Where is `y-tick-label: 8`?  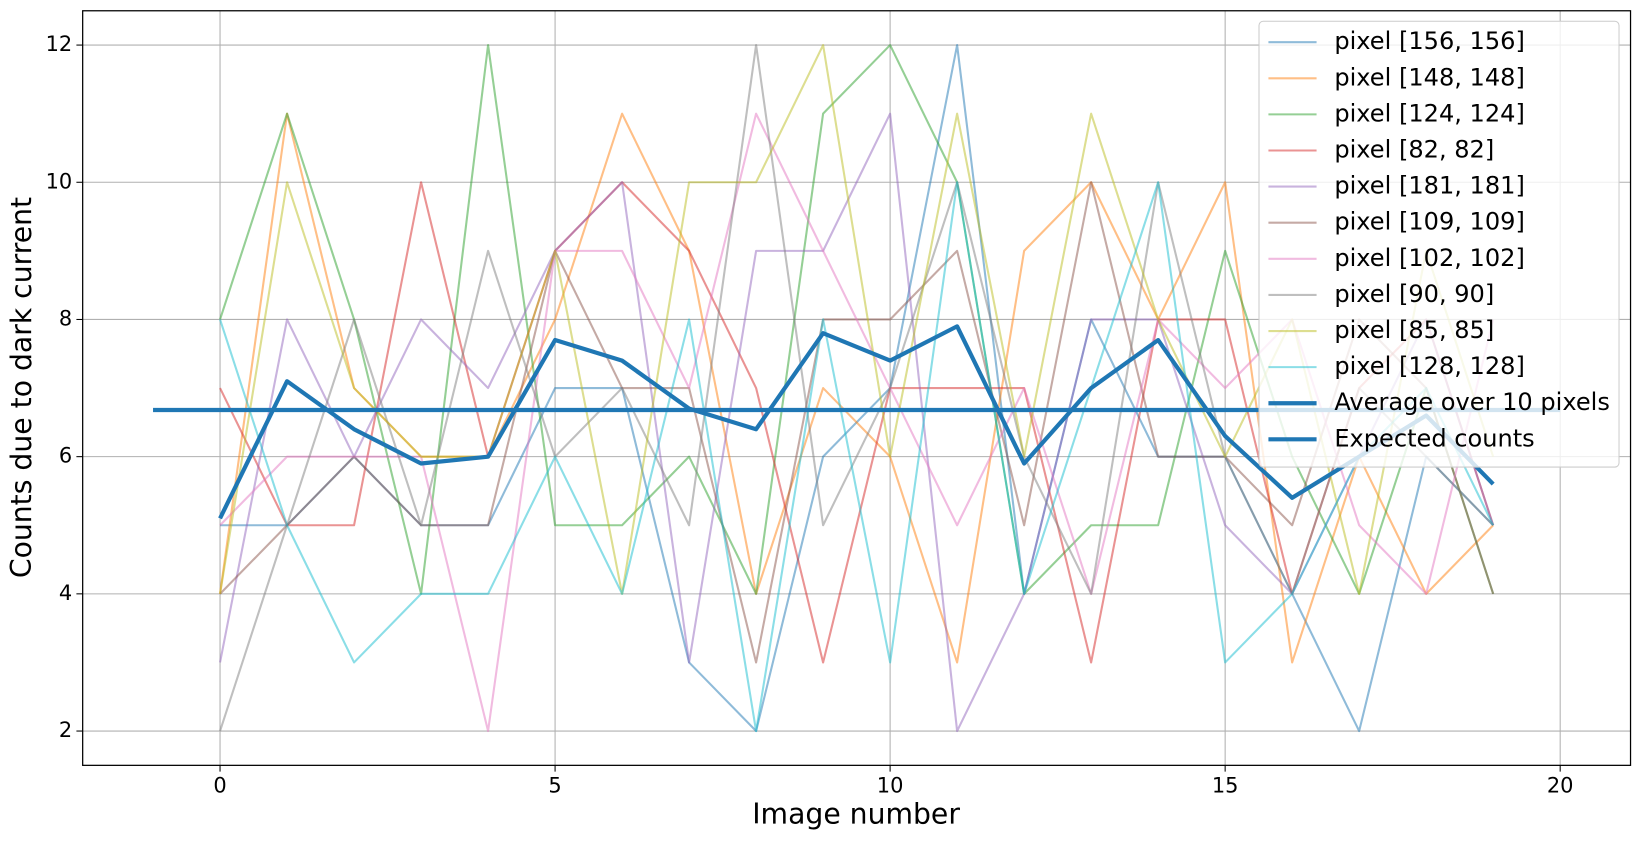
y-tick-label: 8 is located at coordinates (65, 318).